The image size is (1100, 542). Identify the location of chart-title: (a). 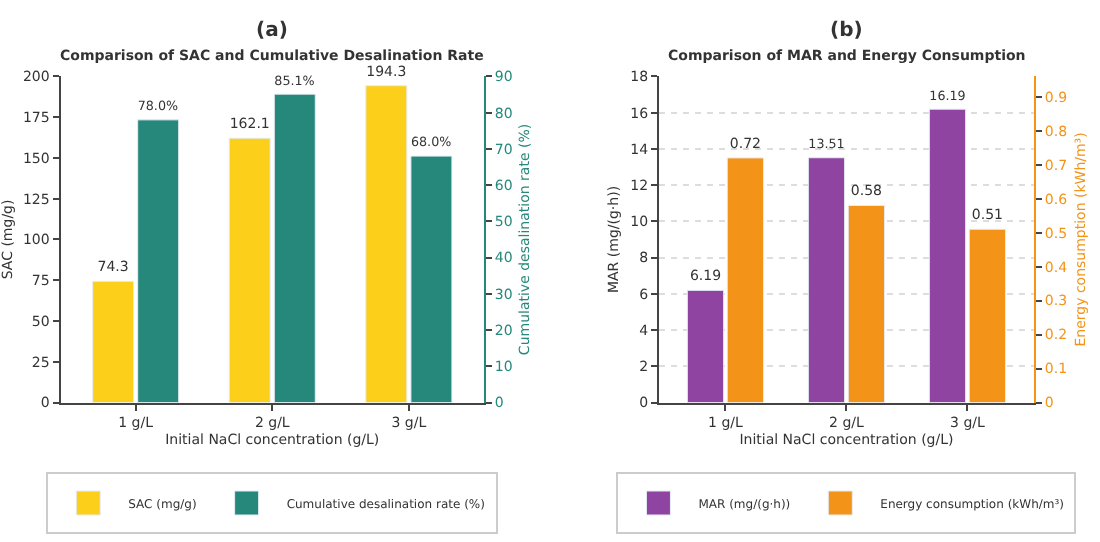
(272, 31).